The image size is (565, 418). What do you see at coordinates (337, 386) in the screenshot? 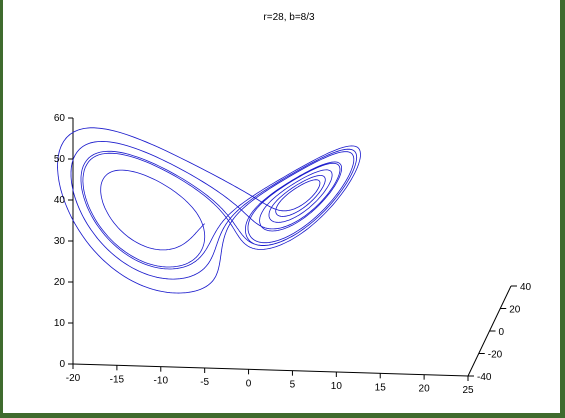
I see `x-tick-label: 10` at bounding box center [337, 386].